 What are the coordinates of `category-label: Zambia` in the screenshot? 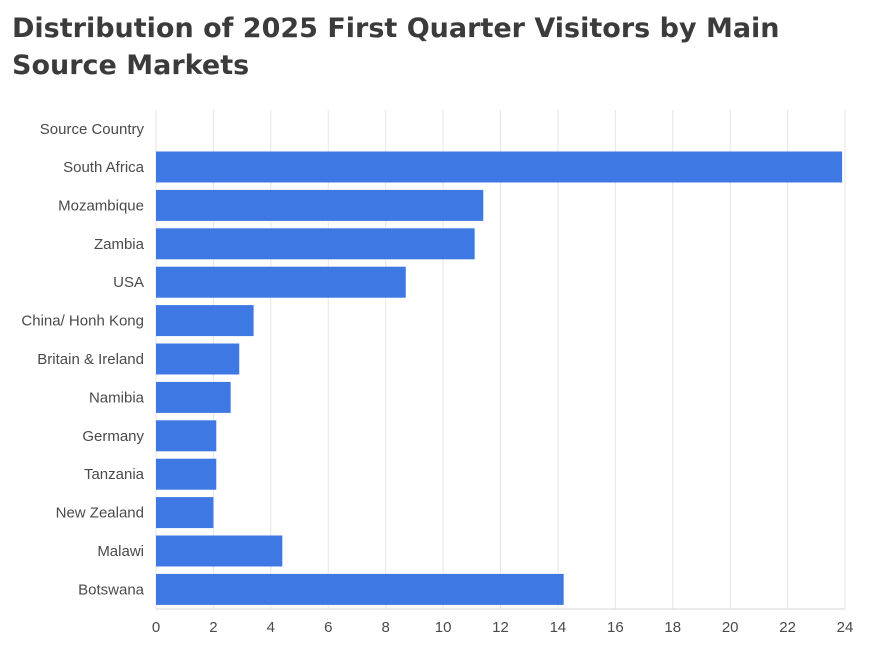 It's located at (119, 244).